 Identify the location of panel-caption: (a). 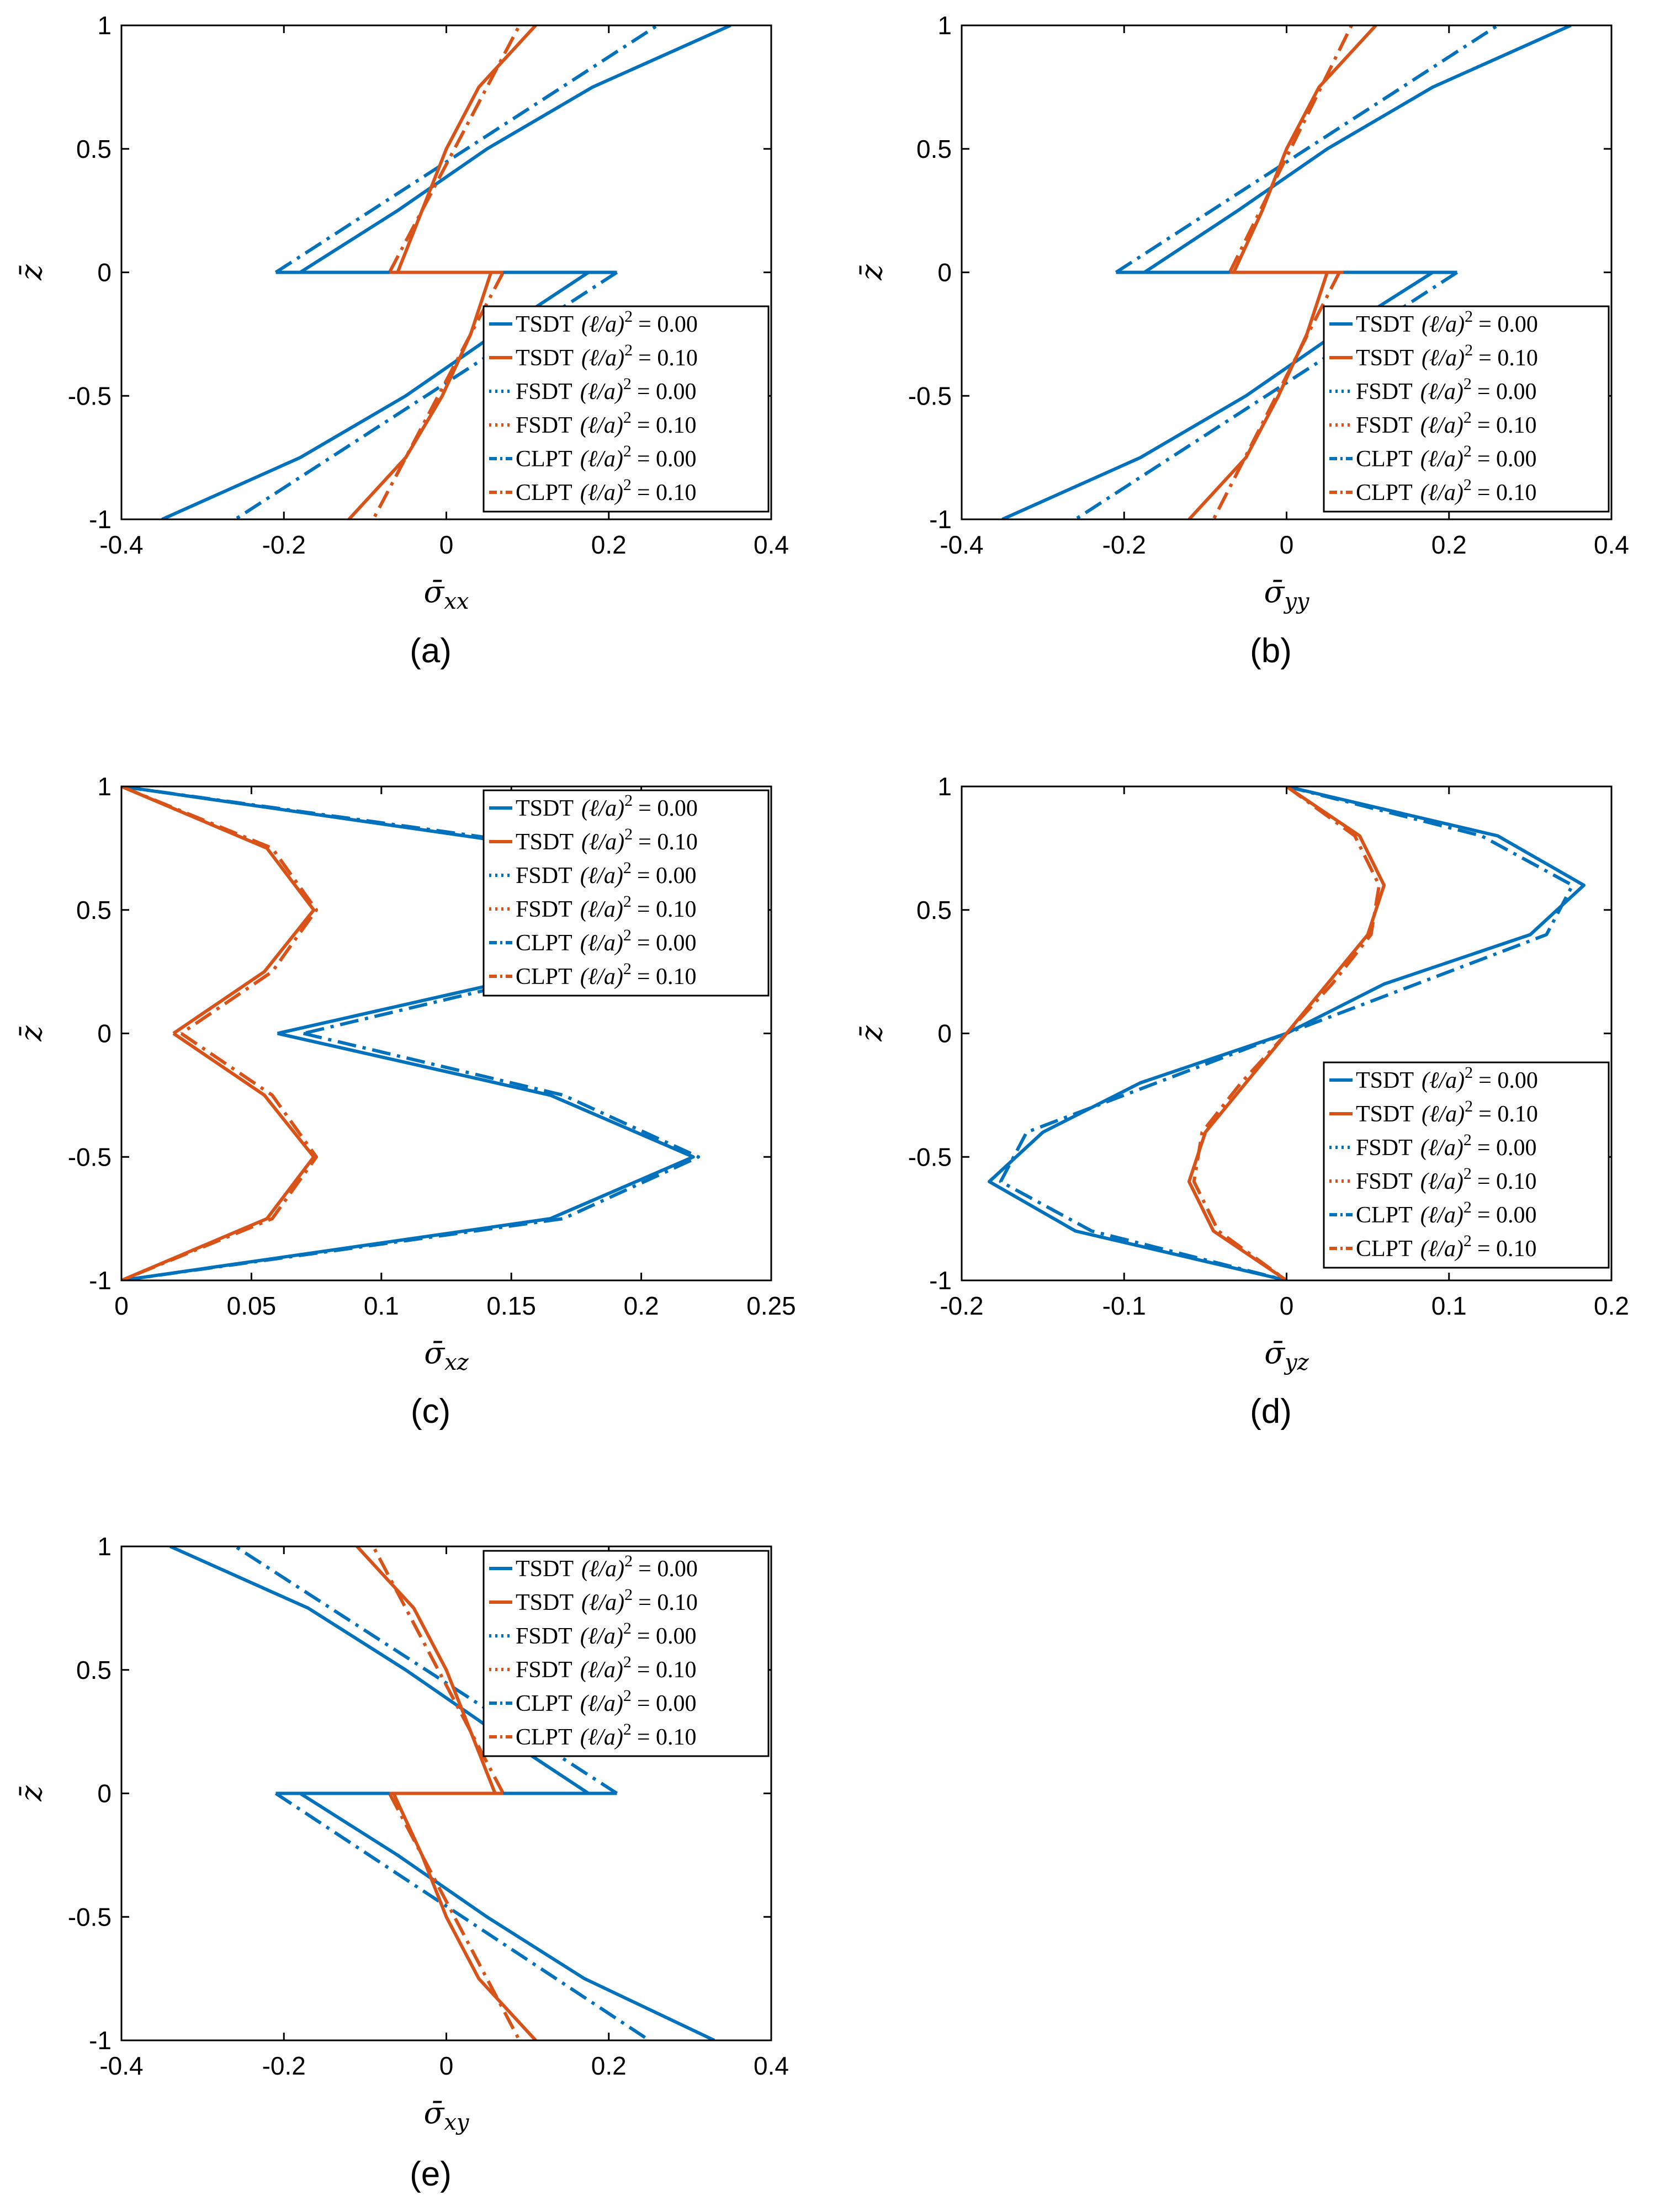
(431, 651).